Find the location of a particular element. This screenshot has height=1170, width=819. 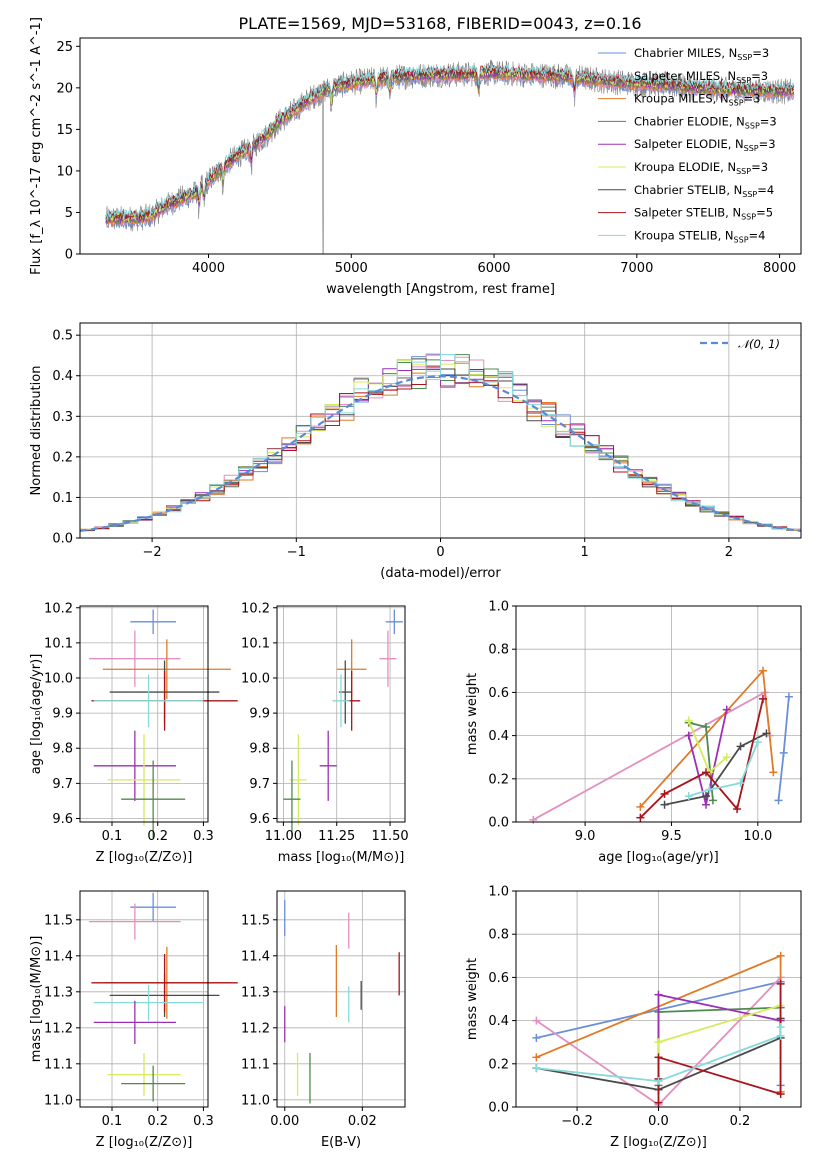

spectrum-data-line is located at coordinates (449, 156).